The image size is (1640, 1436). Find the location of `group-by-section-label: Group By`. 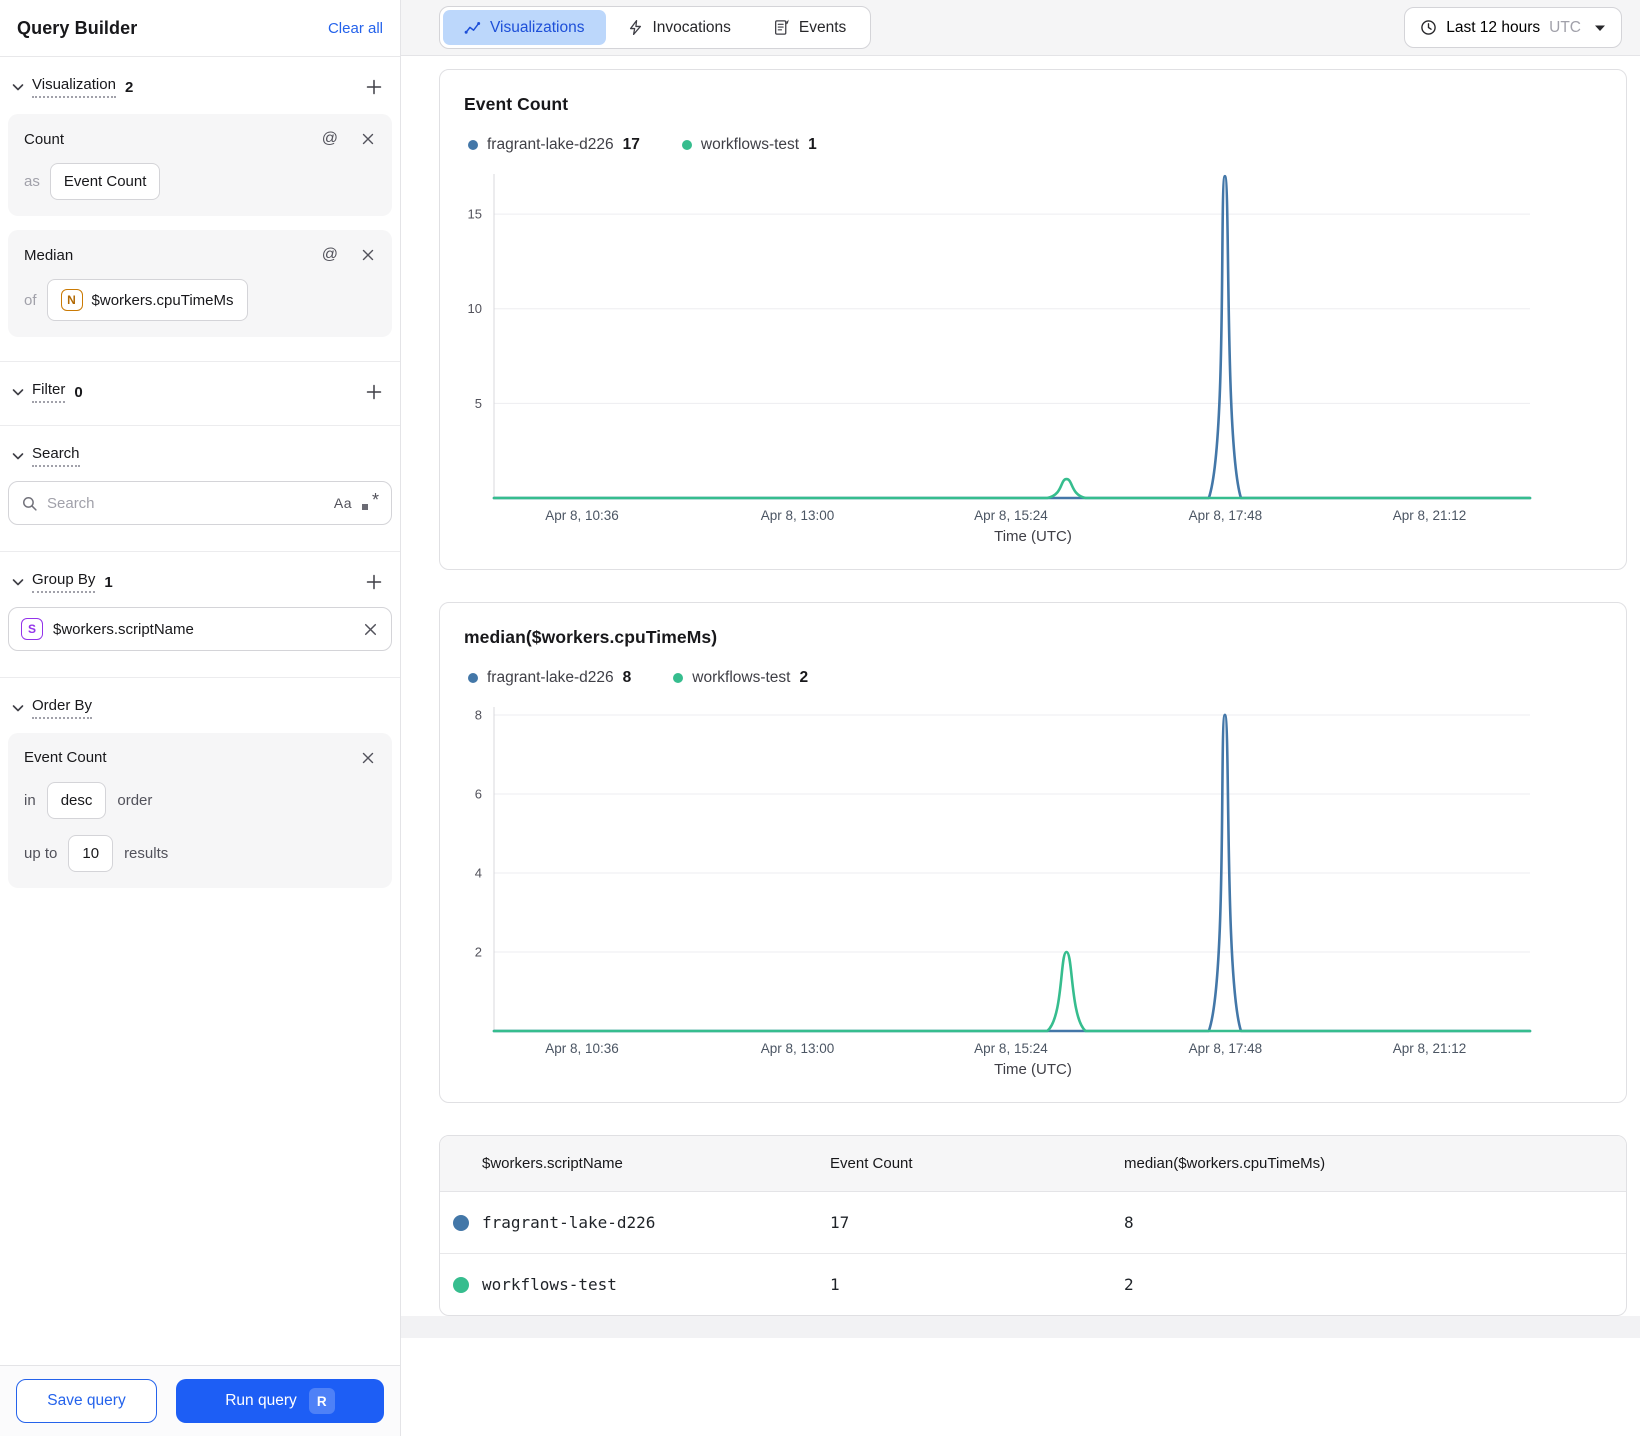

group-by-section-label: Group By is located at coordinates (64, 582).